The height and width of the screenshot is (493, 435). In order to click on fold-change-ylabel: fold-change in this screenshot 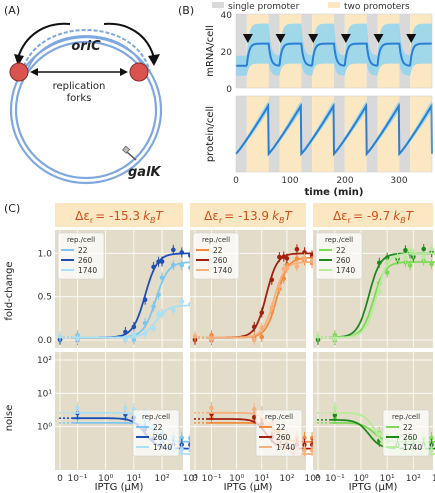, I will do `click(9, 290)`.